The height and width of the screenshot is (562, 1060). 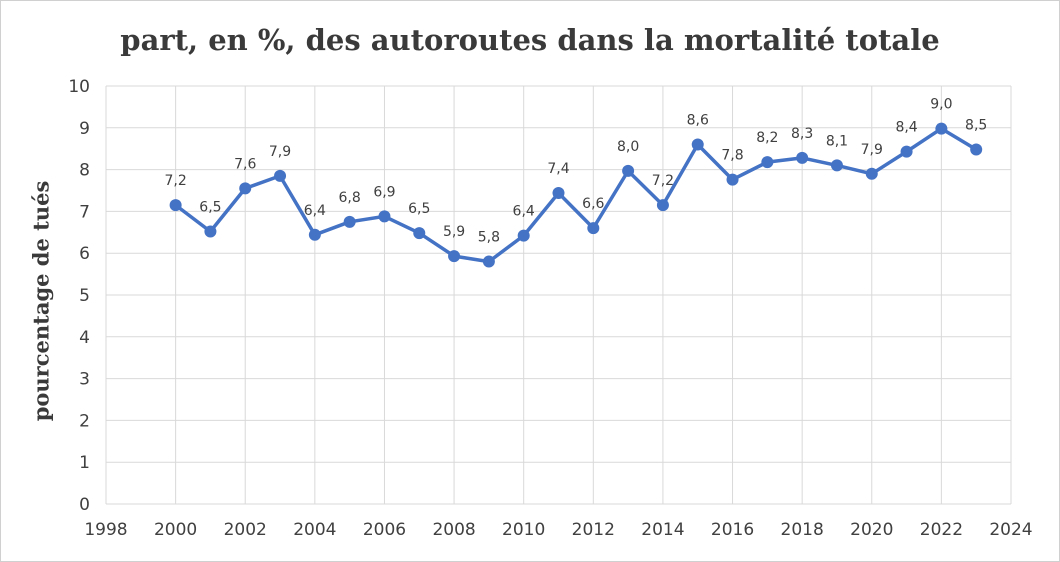 What do you see at coordinates (454, 232) in the screenshot?
I see `data-label: 5,9` at bounding box center [454, 232].